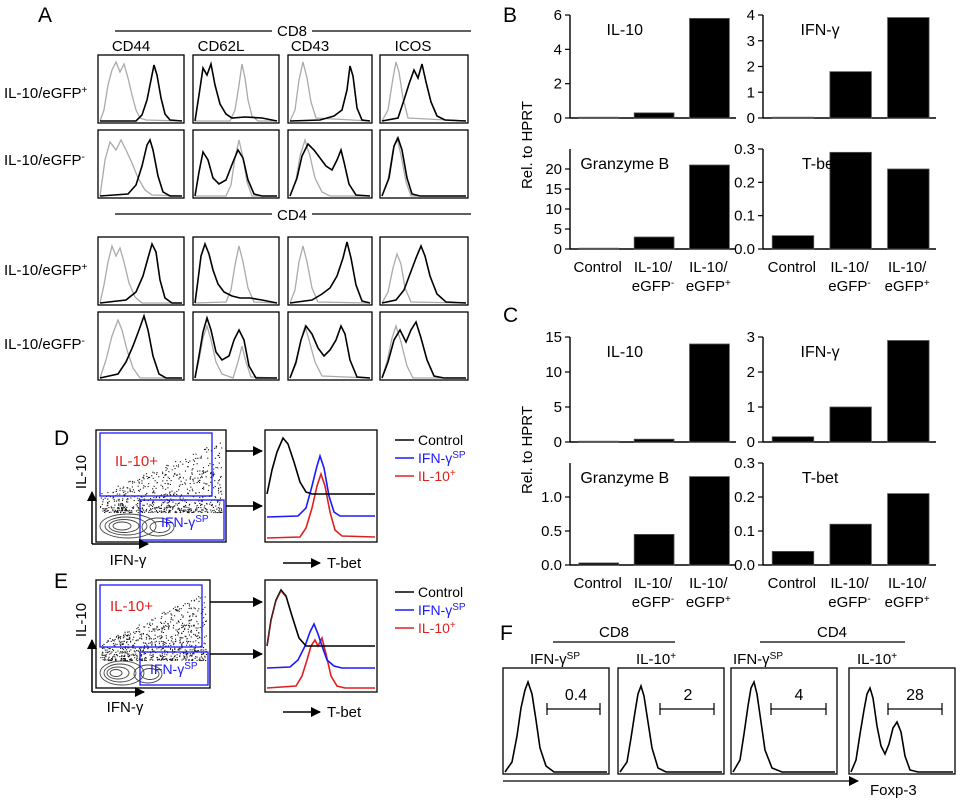 The width and height of the screenshot is (964, 800). I want to click on panel-label-b: B, so click(510, 15).